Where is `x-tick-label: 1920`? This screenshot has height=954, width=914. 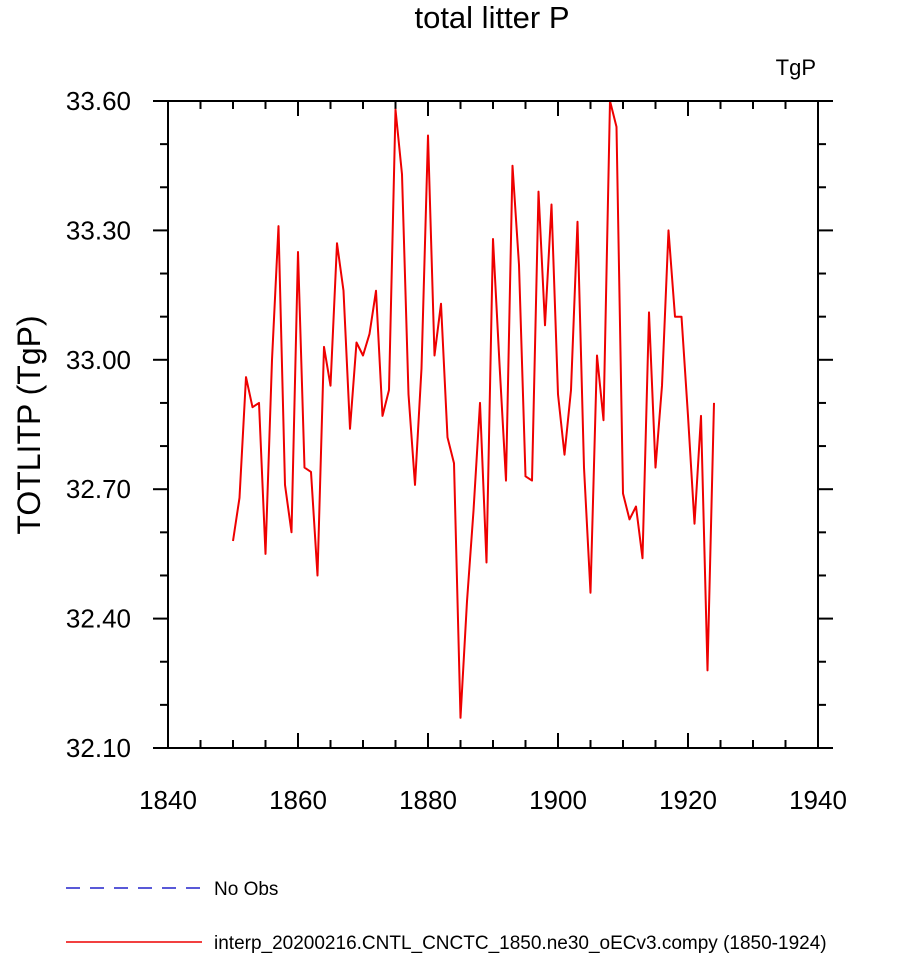
x-tick-label: 1920 is located at coordinates (688, 800).